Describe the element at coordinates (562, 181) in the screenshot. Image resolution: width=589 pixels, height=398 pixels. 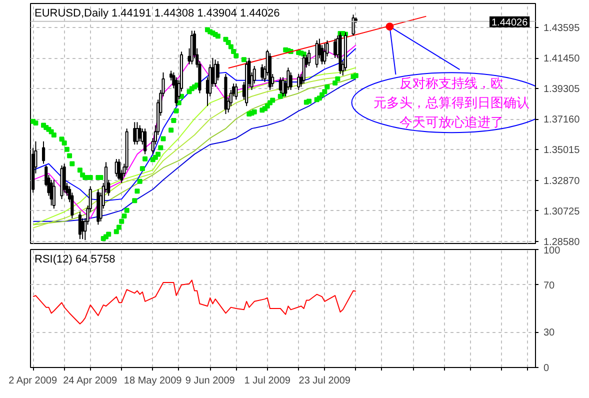
I see `y-tick-label: 1.32870` at that location.